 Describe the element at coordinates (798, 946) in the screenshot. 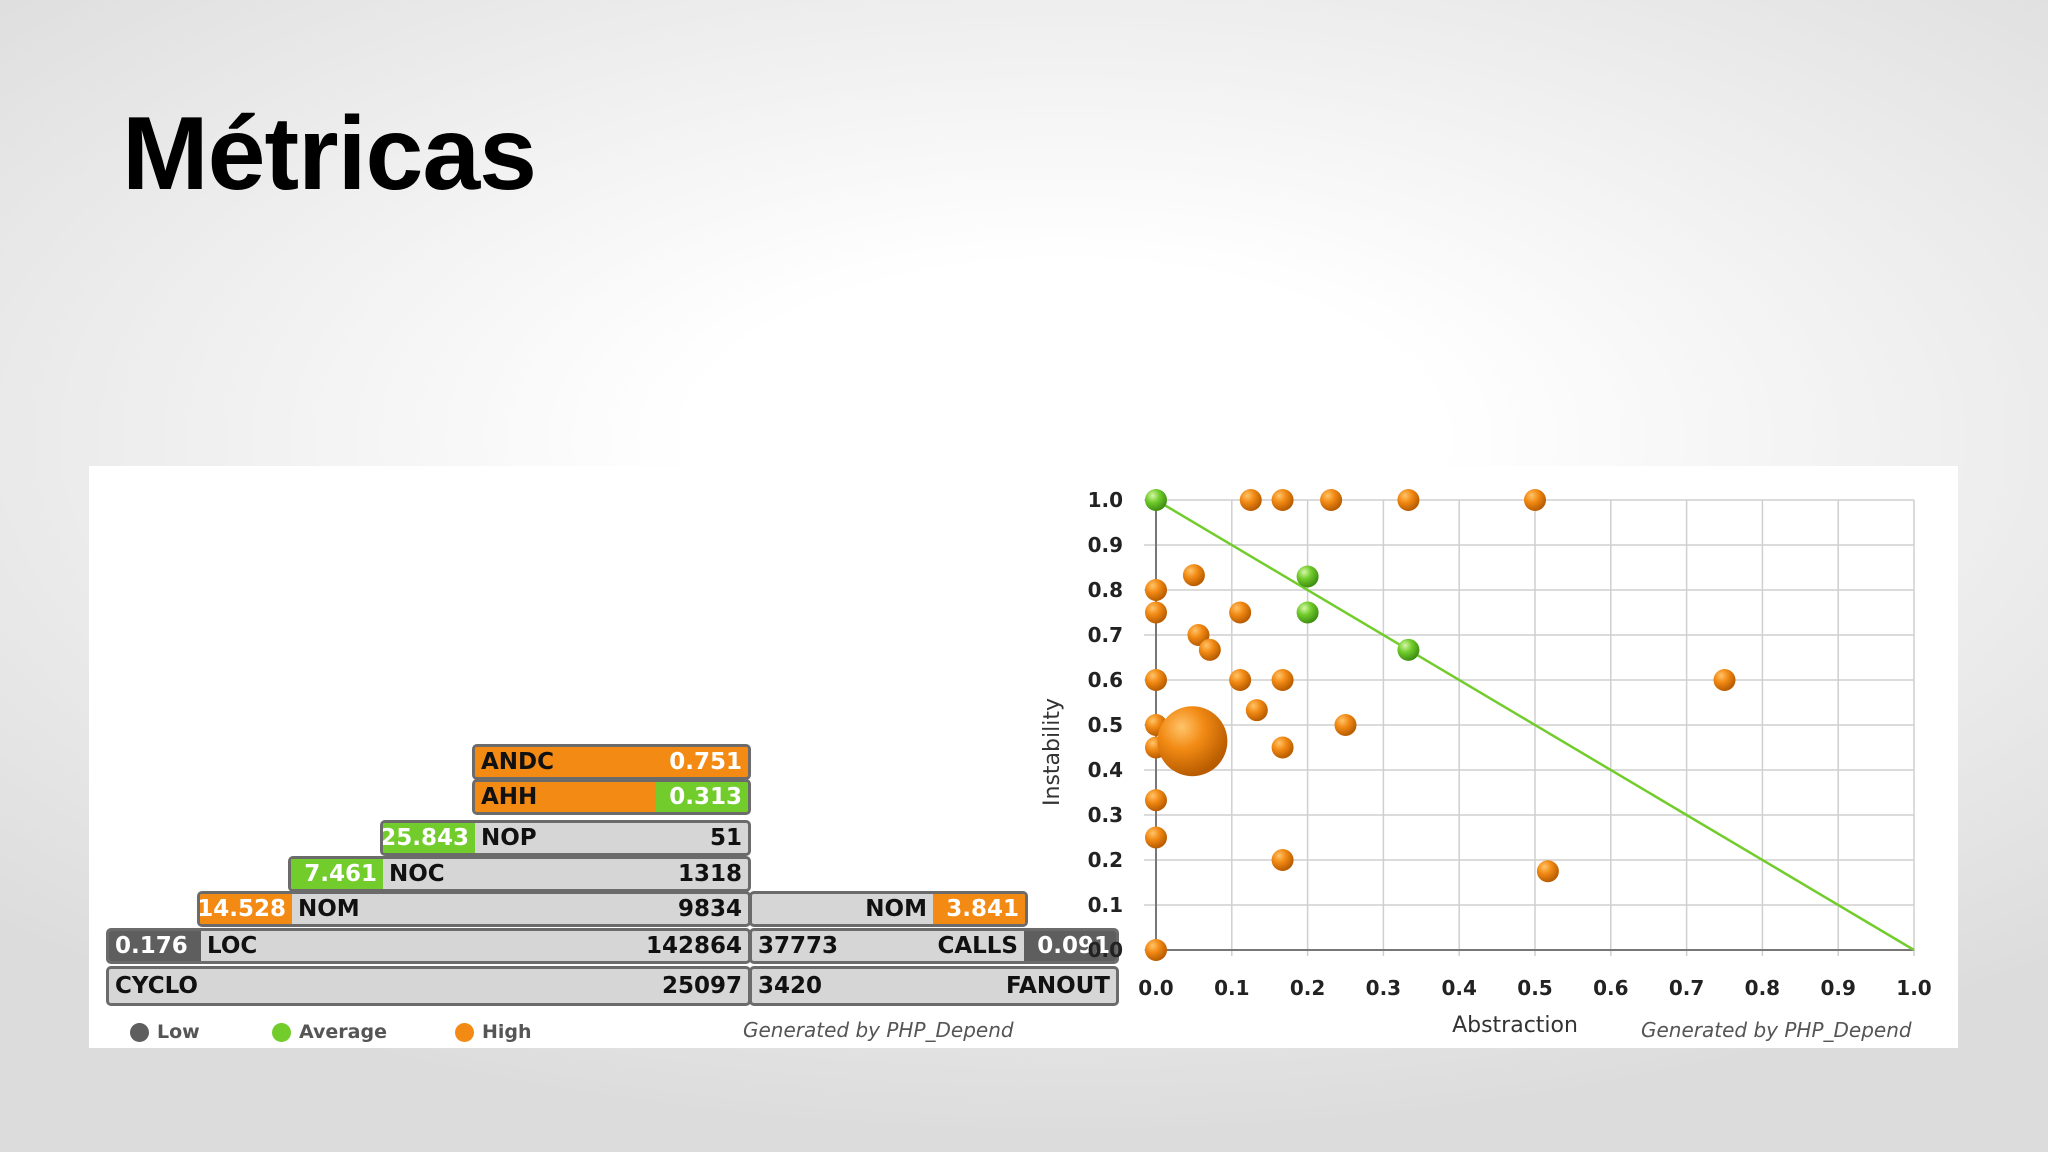

I see `calls-value: 37773` at that location.